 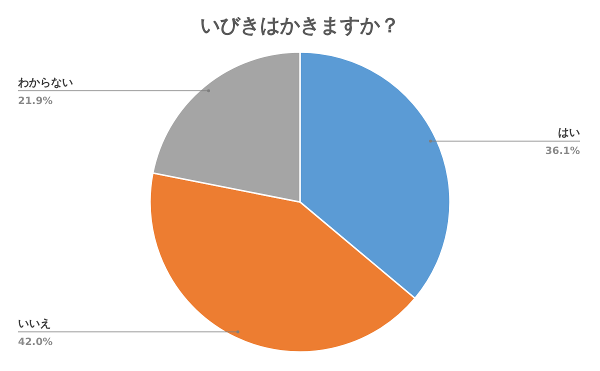 I want to click on slice-label: わからない, so click(x=45, y=82).